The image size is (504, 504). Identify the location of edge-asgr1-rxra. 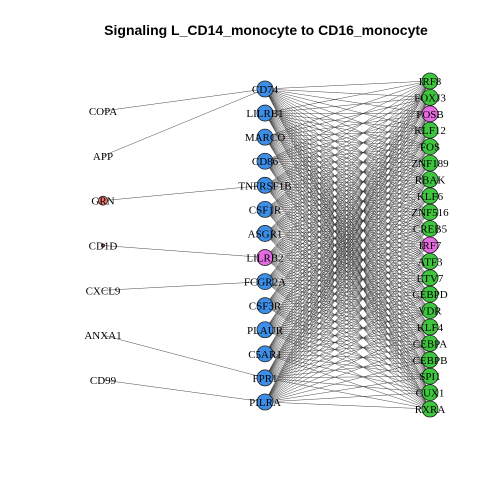
(347, 321).